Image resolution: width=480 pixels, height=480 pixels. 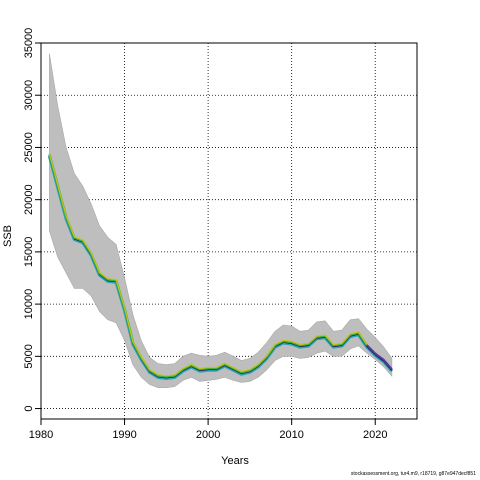 I want to click on y-axis: 0 5000 10000 15000 20000 25000 30000 35000, so click(x=32, y=220).